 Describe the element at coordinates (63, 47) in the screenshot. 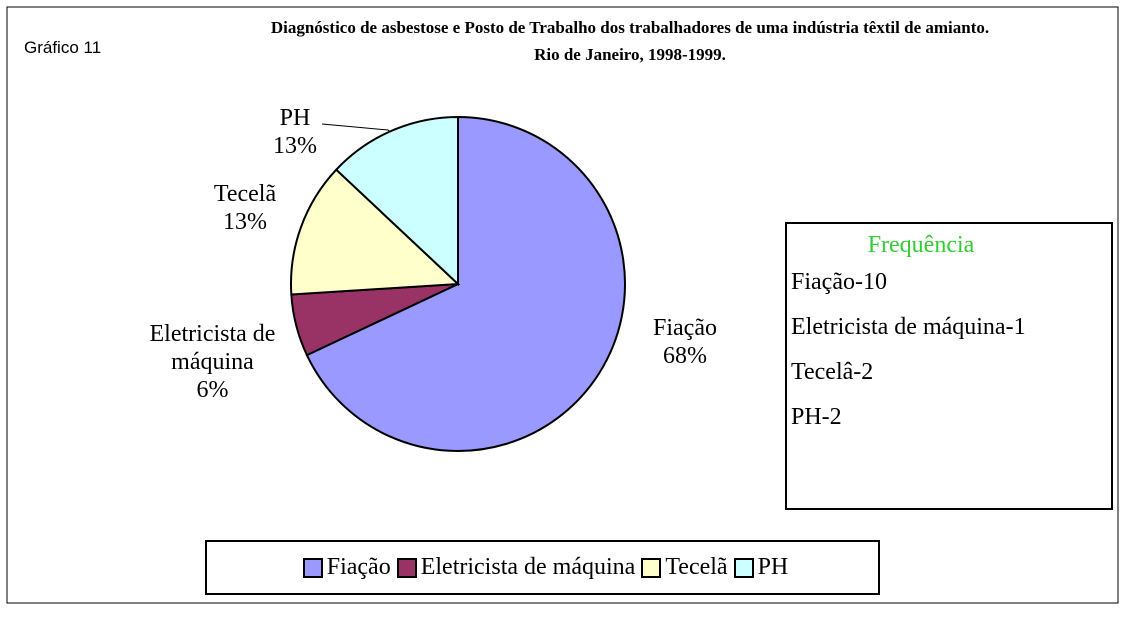

I see `chart-label: Gráfico 11` at that location.